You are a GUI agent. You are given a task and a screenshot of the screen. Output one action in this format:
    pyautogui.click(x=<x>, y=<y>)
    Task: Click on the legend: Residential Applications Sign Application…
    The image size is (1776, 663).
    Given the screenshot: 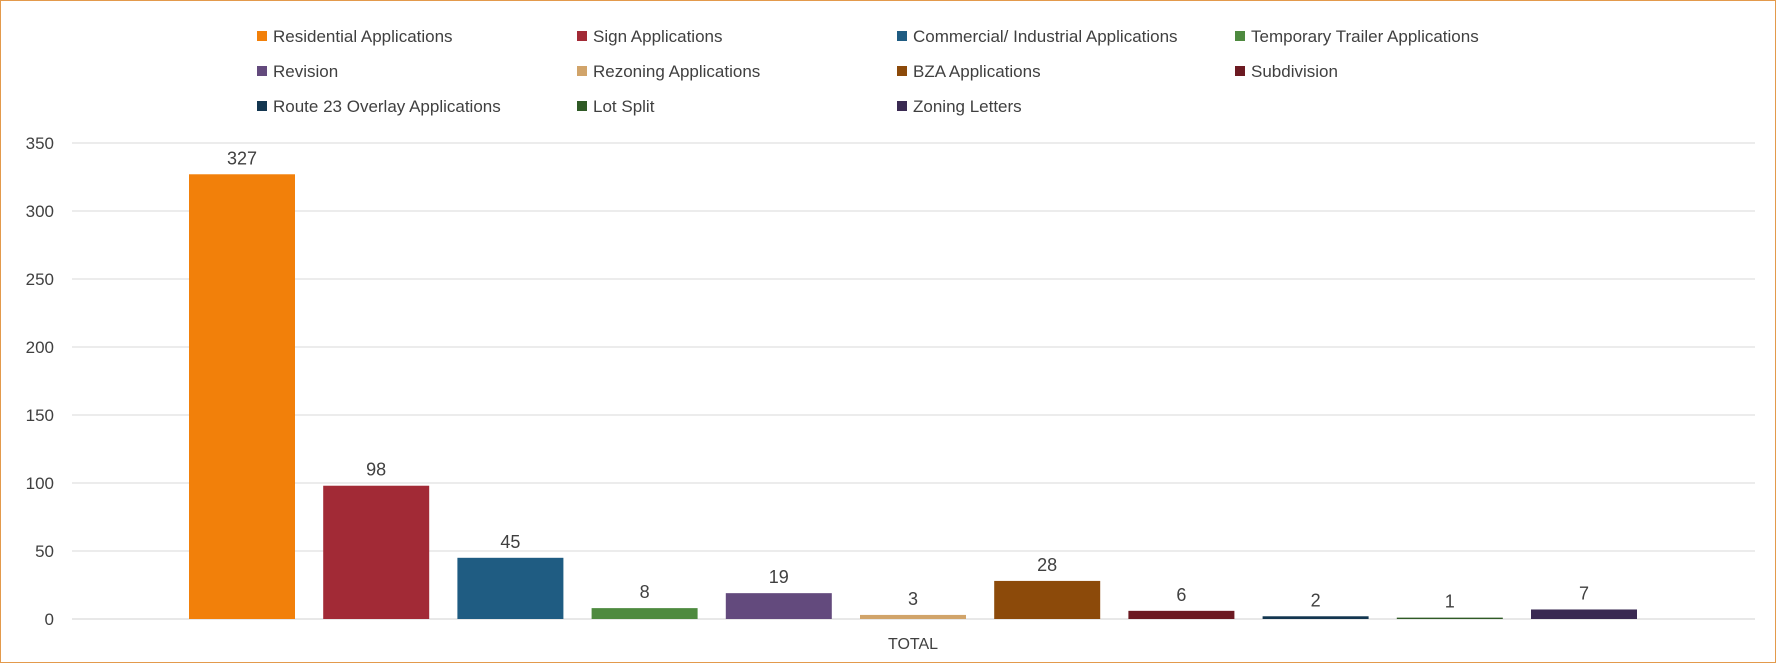 What is the action you would take?
    pyautogui.click(x=868, y=71)
    